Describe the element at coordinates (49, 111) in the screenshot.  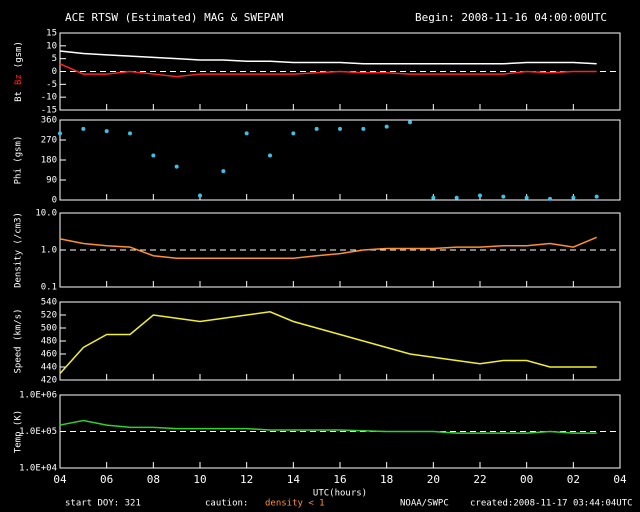
I see `y-tick-label: -15` at that location.